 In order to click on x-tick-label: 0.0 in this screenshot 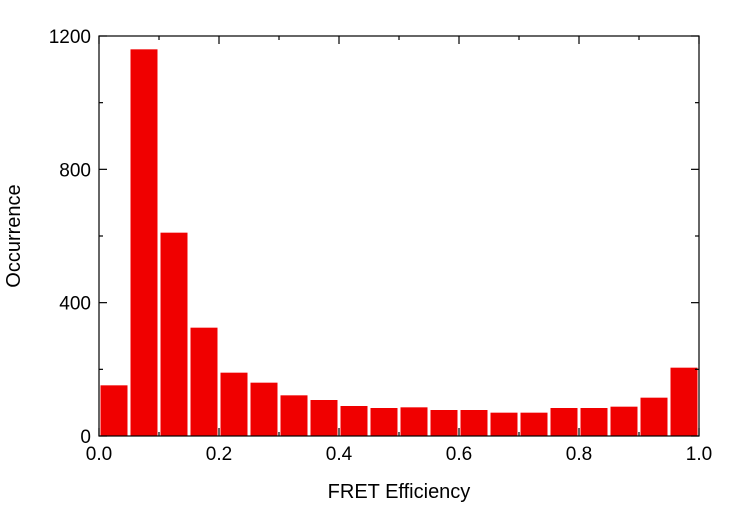, I will do `click(99, 454)`.